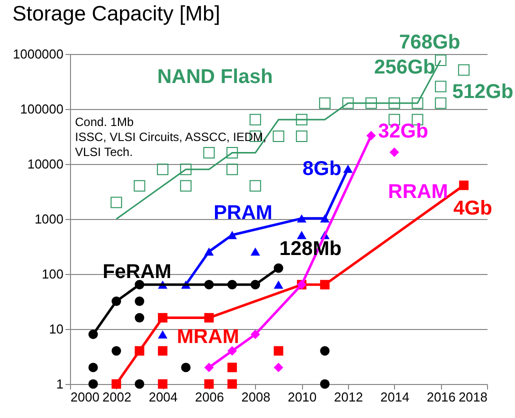  I want to click on y-tick-label: 1, so click(60, 384).